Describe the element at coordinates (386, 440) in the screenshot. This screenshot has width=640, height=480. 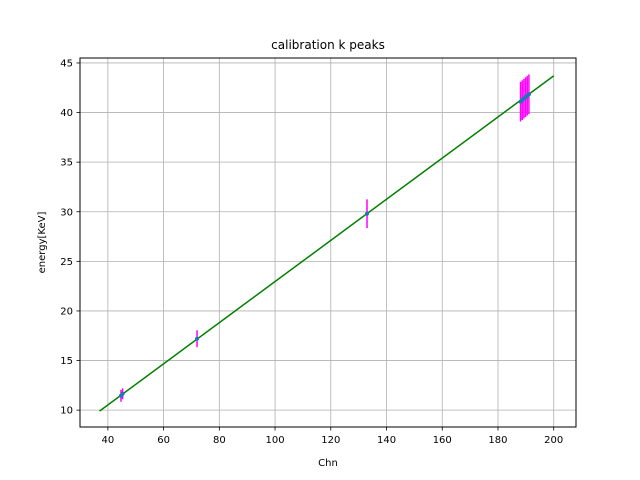
I see `x-tick-label: 140` at that location.